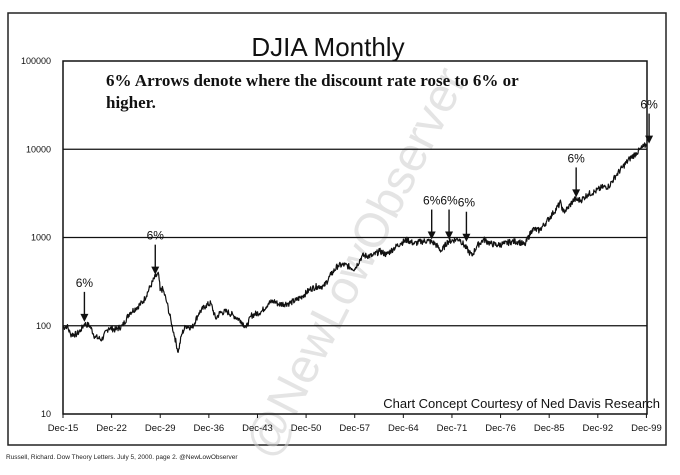 This screenshot has height=475, width=680. I want to click on x-tick-label: Dec-57, so click(354, 428).